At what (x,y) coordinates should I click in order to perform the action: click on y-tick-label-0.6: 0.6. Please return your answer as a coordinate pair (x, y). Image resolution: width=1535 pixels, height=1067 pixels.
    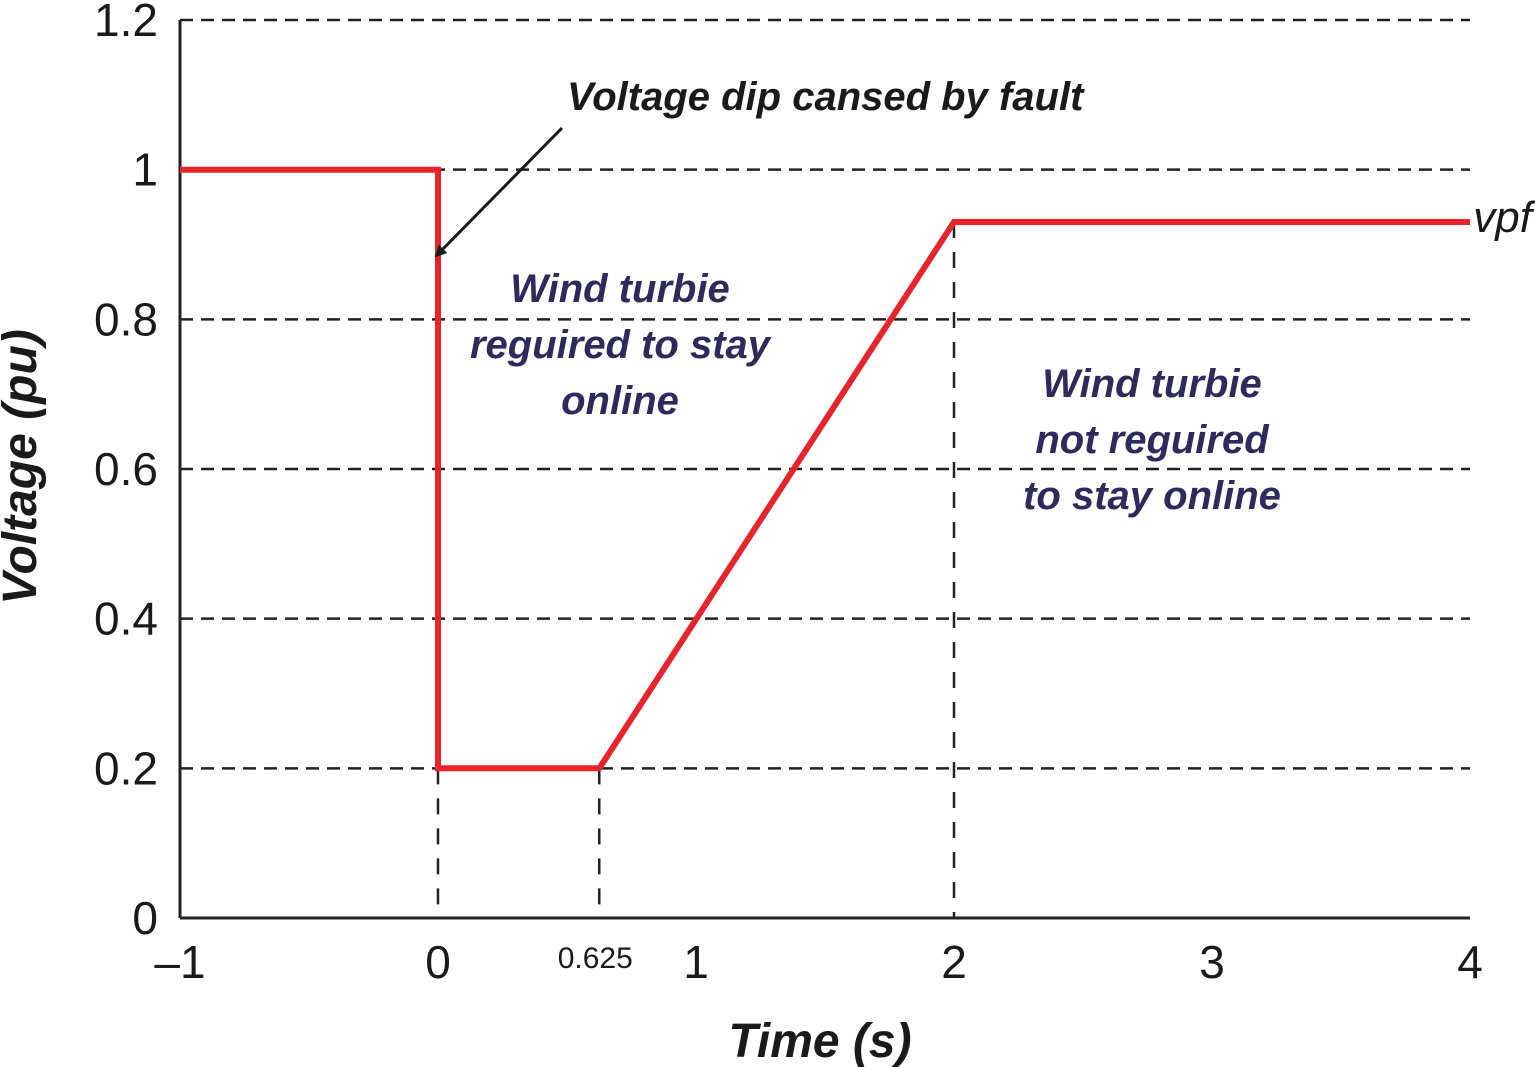
    Looking at the image, I should click on (126, 469).